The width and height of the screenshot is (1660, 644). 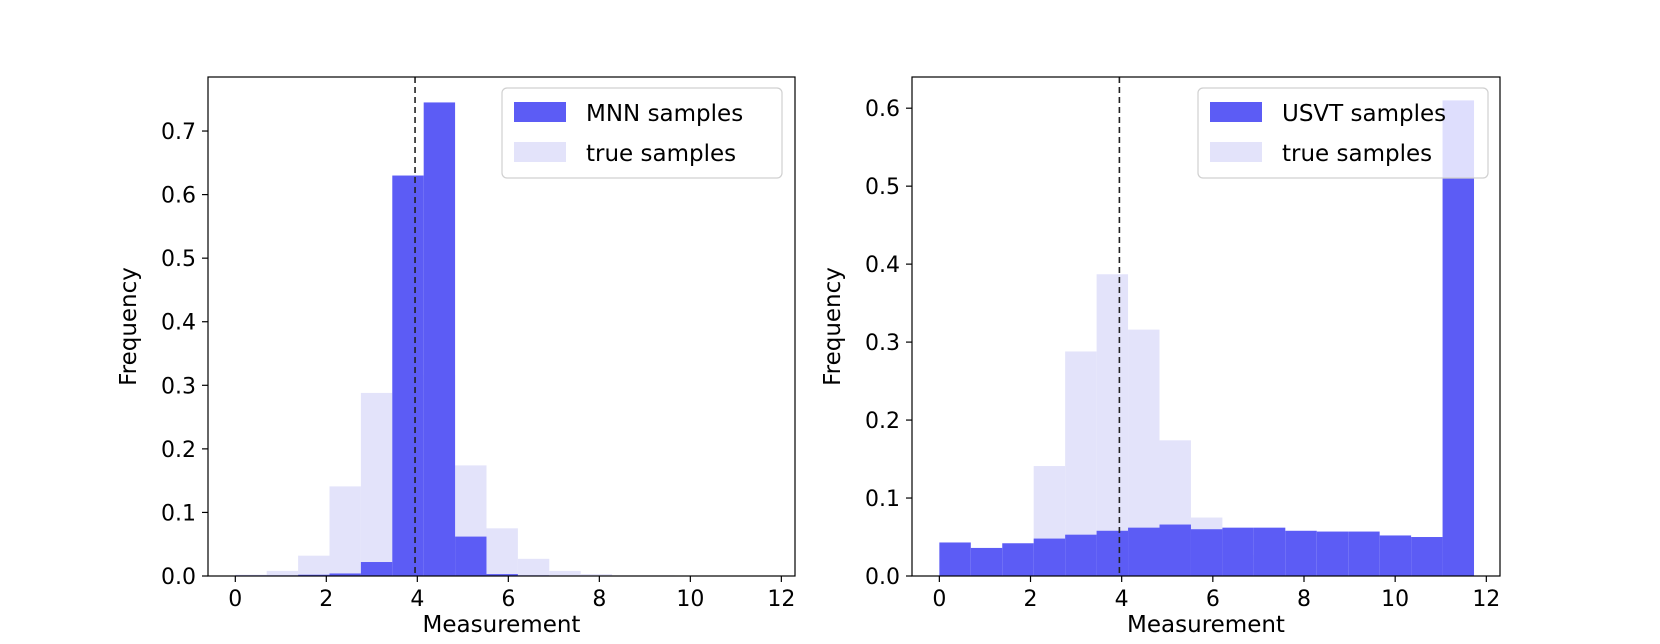 I want to click on legend: MNN samples true samples, so click(x=642, y=133).